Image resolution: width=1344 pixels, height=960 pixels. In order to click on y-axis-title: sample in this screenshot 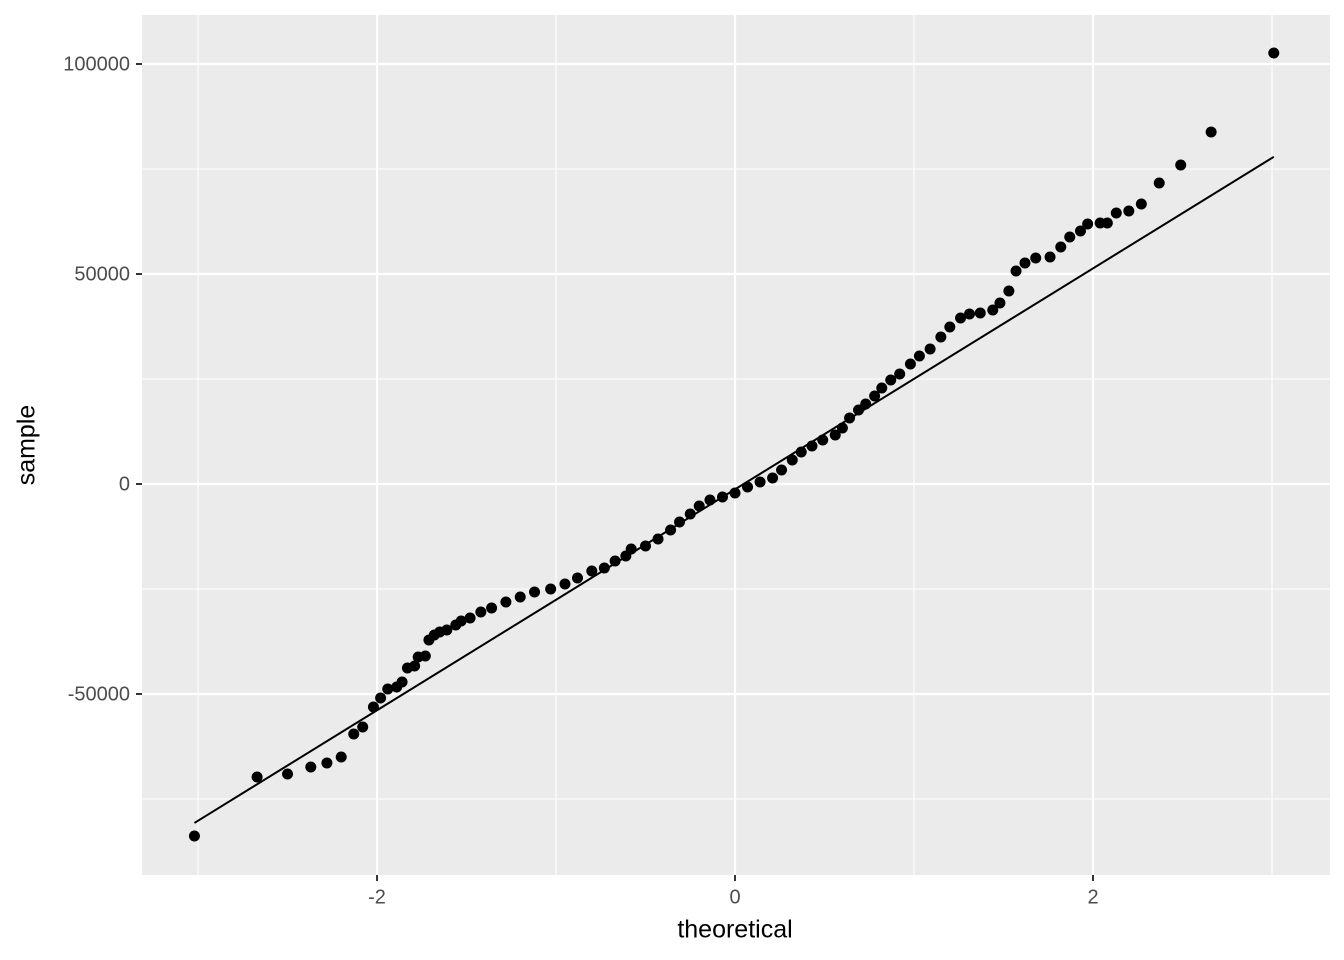, I will do `click(27, 445)`.